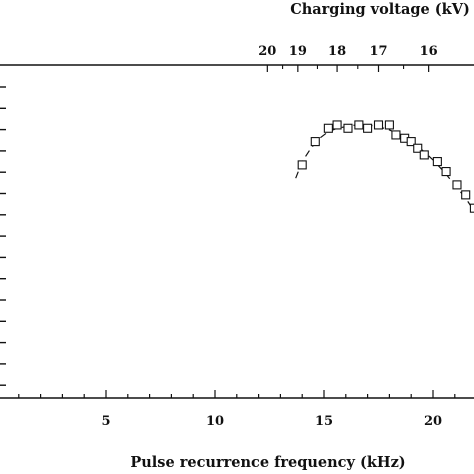 The height and width of the screenshot is (474, 474). I want to click on x-tick-label: 10, so click(215, 421).